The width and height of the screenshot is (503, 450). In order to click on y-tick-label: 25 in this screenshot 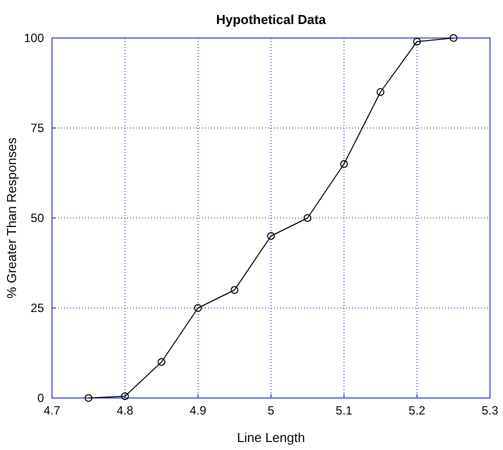, I will do `click(37, 307)`.